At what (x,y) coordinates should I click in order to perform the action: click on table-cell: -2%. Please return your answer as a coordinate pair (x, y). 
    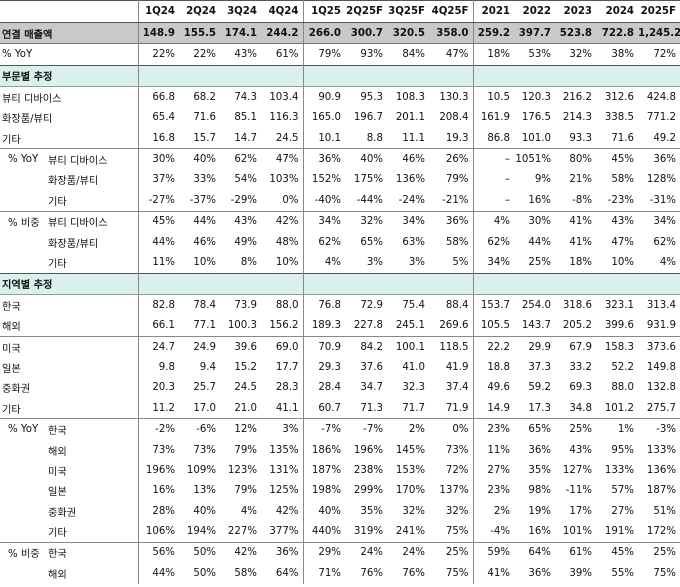
    Looking at the image, I should click on (158, 429).